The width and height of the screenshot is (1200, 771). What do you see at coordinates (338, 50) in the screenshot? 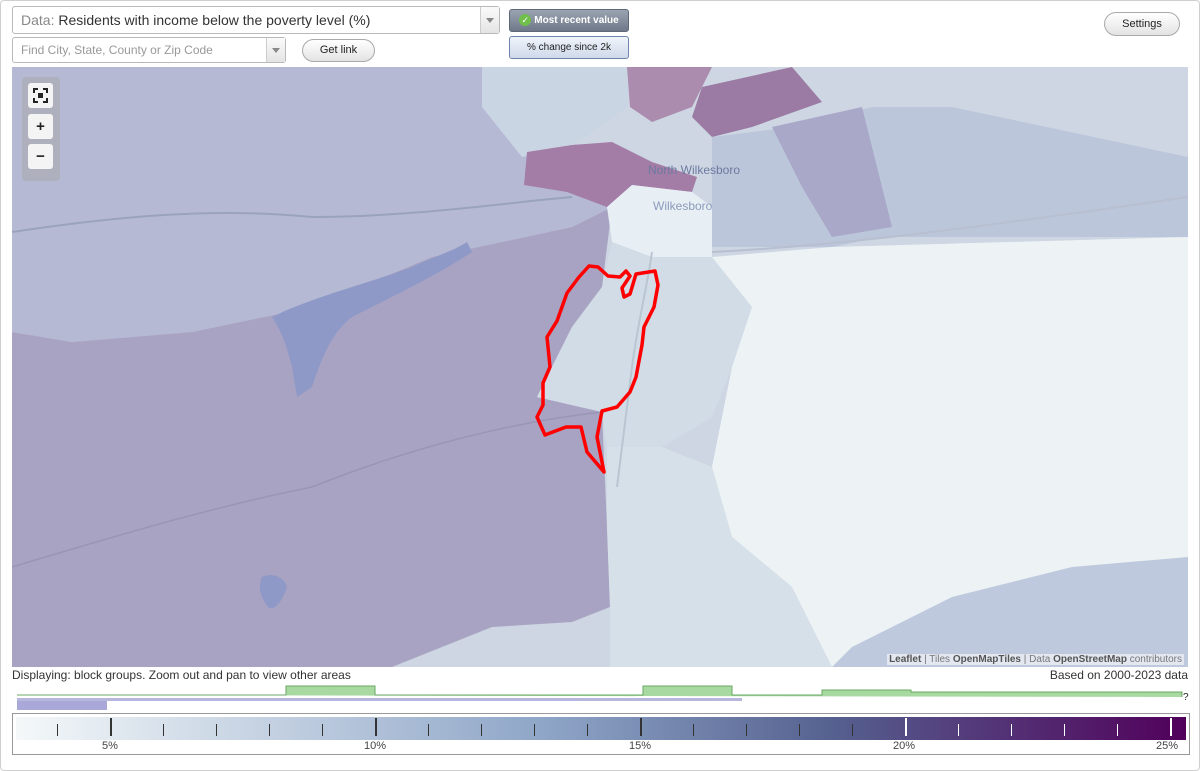
I see `get-link-button: Get link` at bounding box center [338, 50].